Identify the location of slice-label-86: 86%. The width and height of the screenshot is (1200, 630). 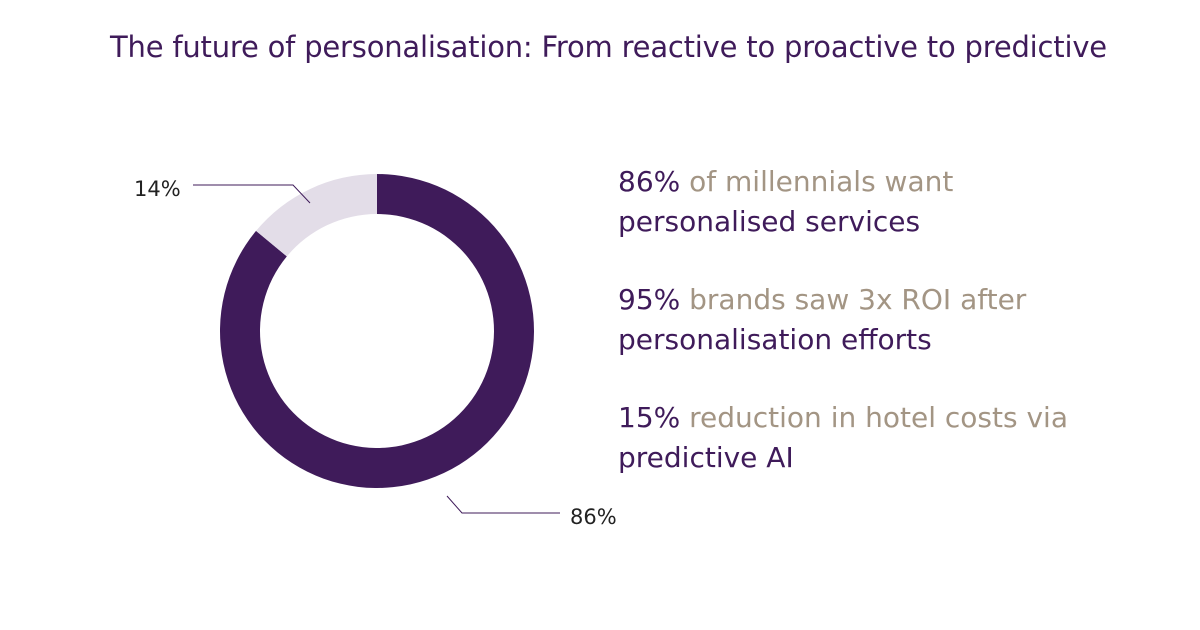
(593, 517).